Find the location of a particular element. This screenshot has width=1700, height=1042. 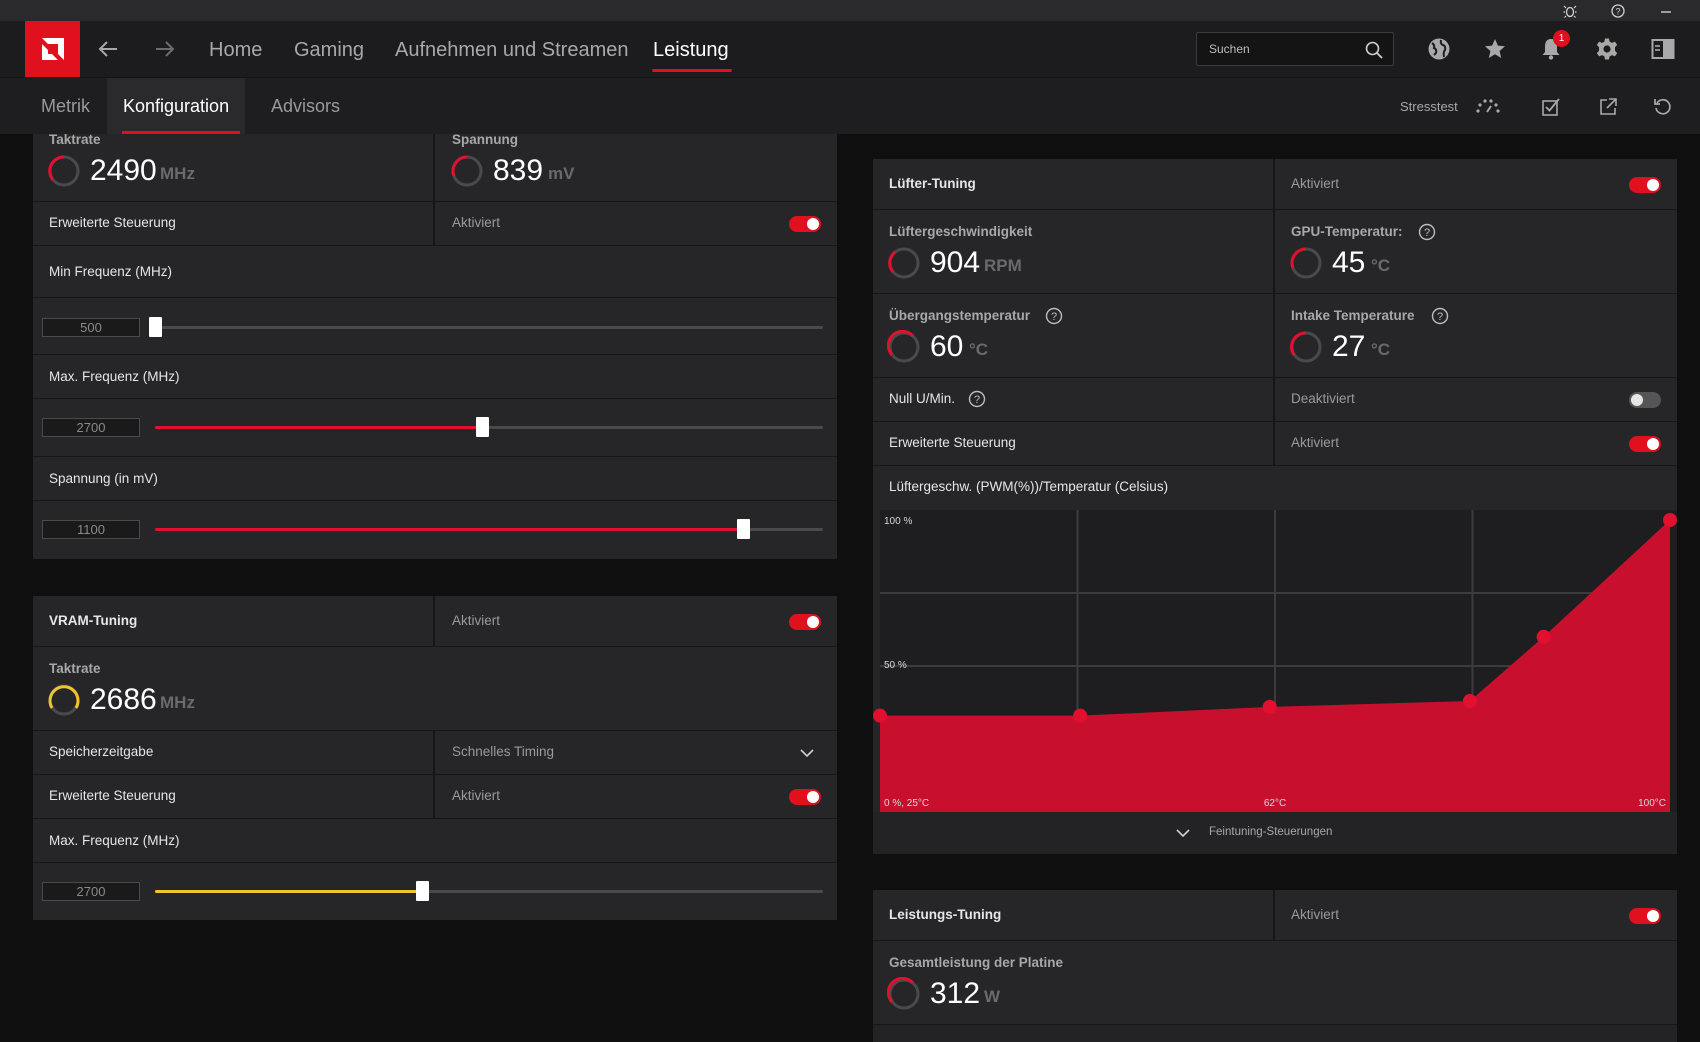

vram-toggle is located at coordinates (805, 622).